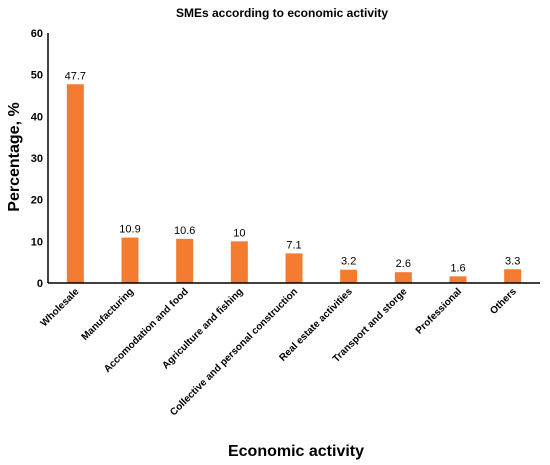 Image resolution: width=550 pixels, height=465 pixels. I want to click on y-tick-label: 30, so click(37, 159).